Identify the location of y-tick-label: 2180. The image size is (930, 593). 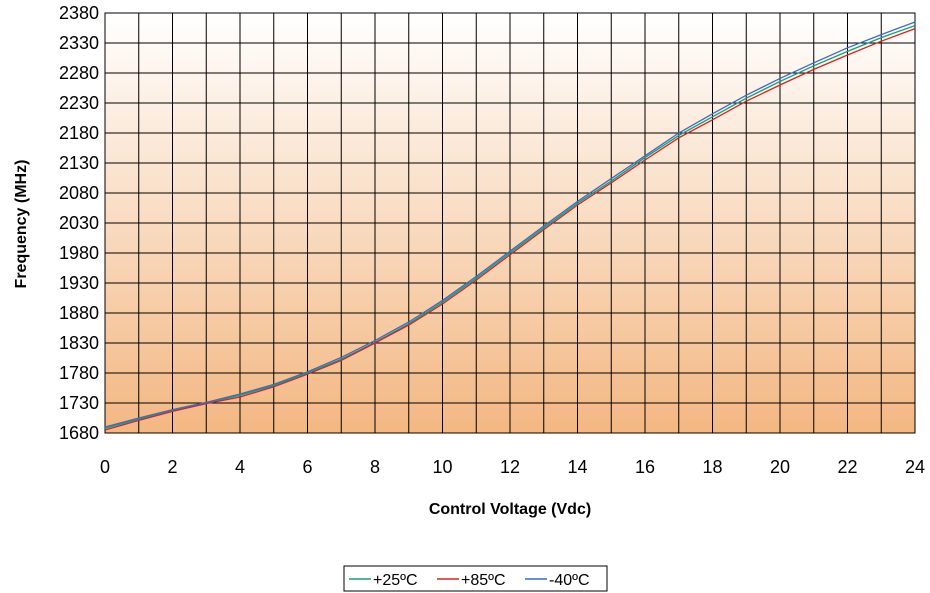
(79, 133).